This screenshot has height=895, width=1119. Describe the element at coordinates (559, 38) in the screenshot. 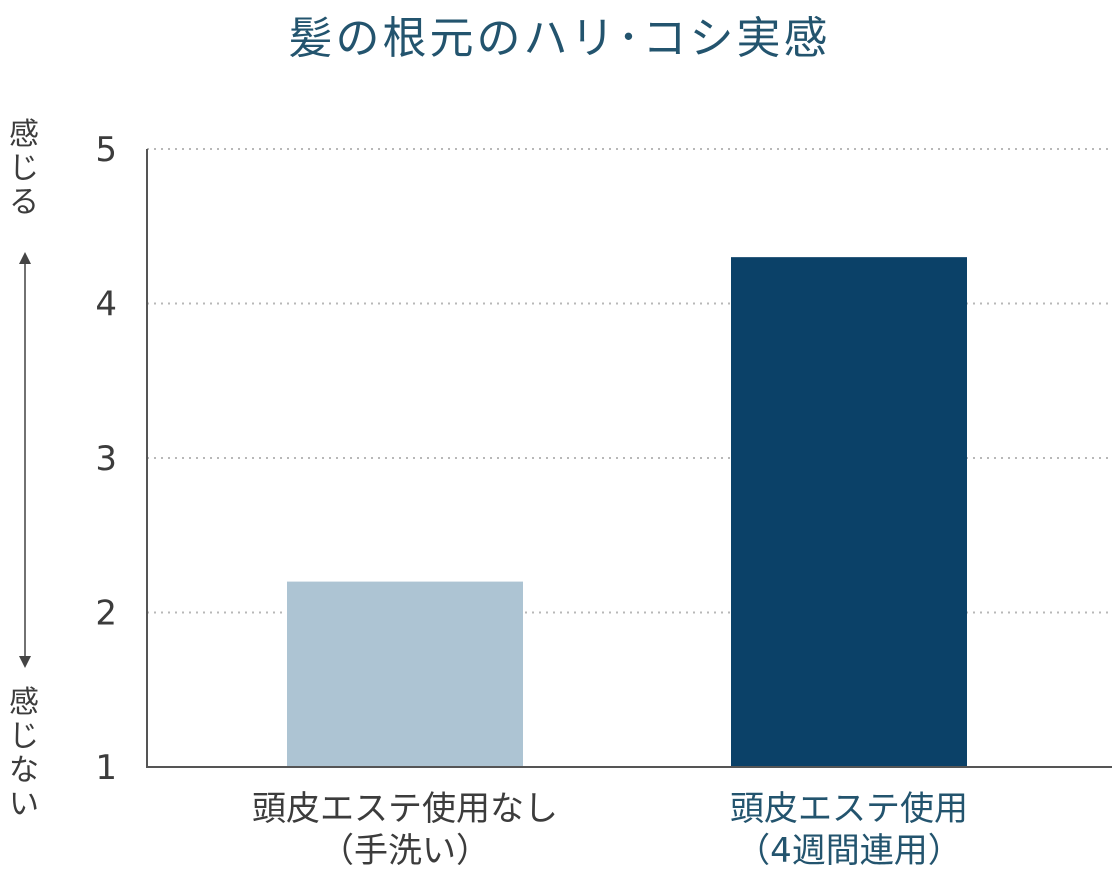

I see `chart-title: 髪の根元のハリ･コシ実感` at that location.